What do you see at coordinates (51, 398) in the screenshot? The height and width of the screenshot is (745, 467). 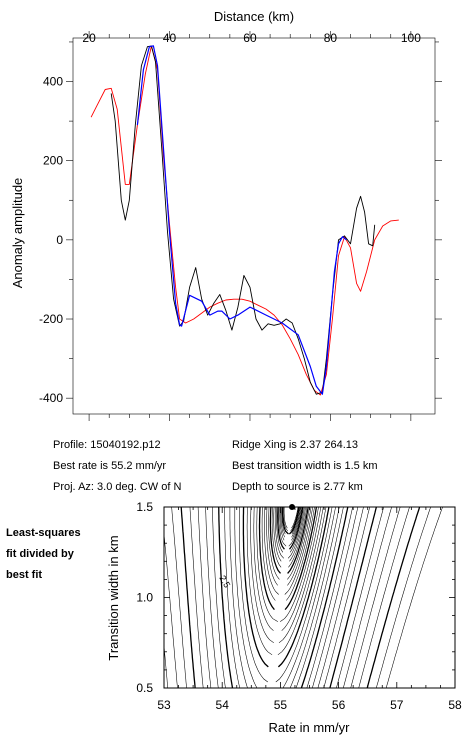 I see `top-y-tick-label: -400` at bounding box center [51, 398].